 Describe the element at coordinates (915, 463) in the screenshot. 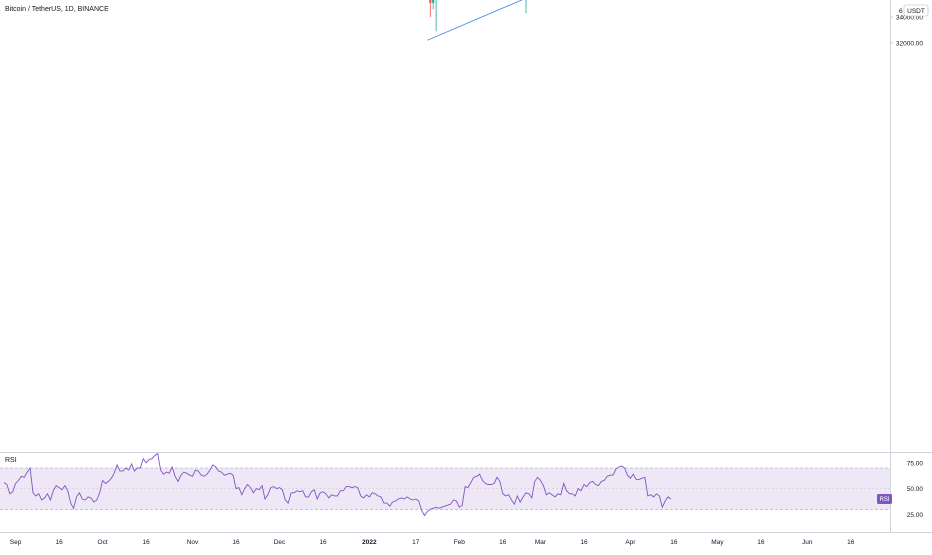

I see `rsi-tick-label: 75.00` at that location.